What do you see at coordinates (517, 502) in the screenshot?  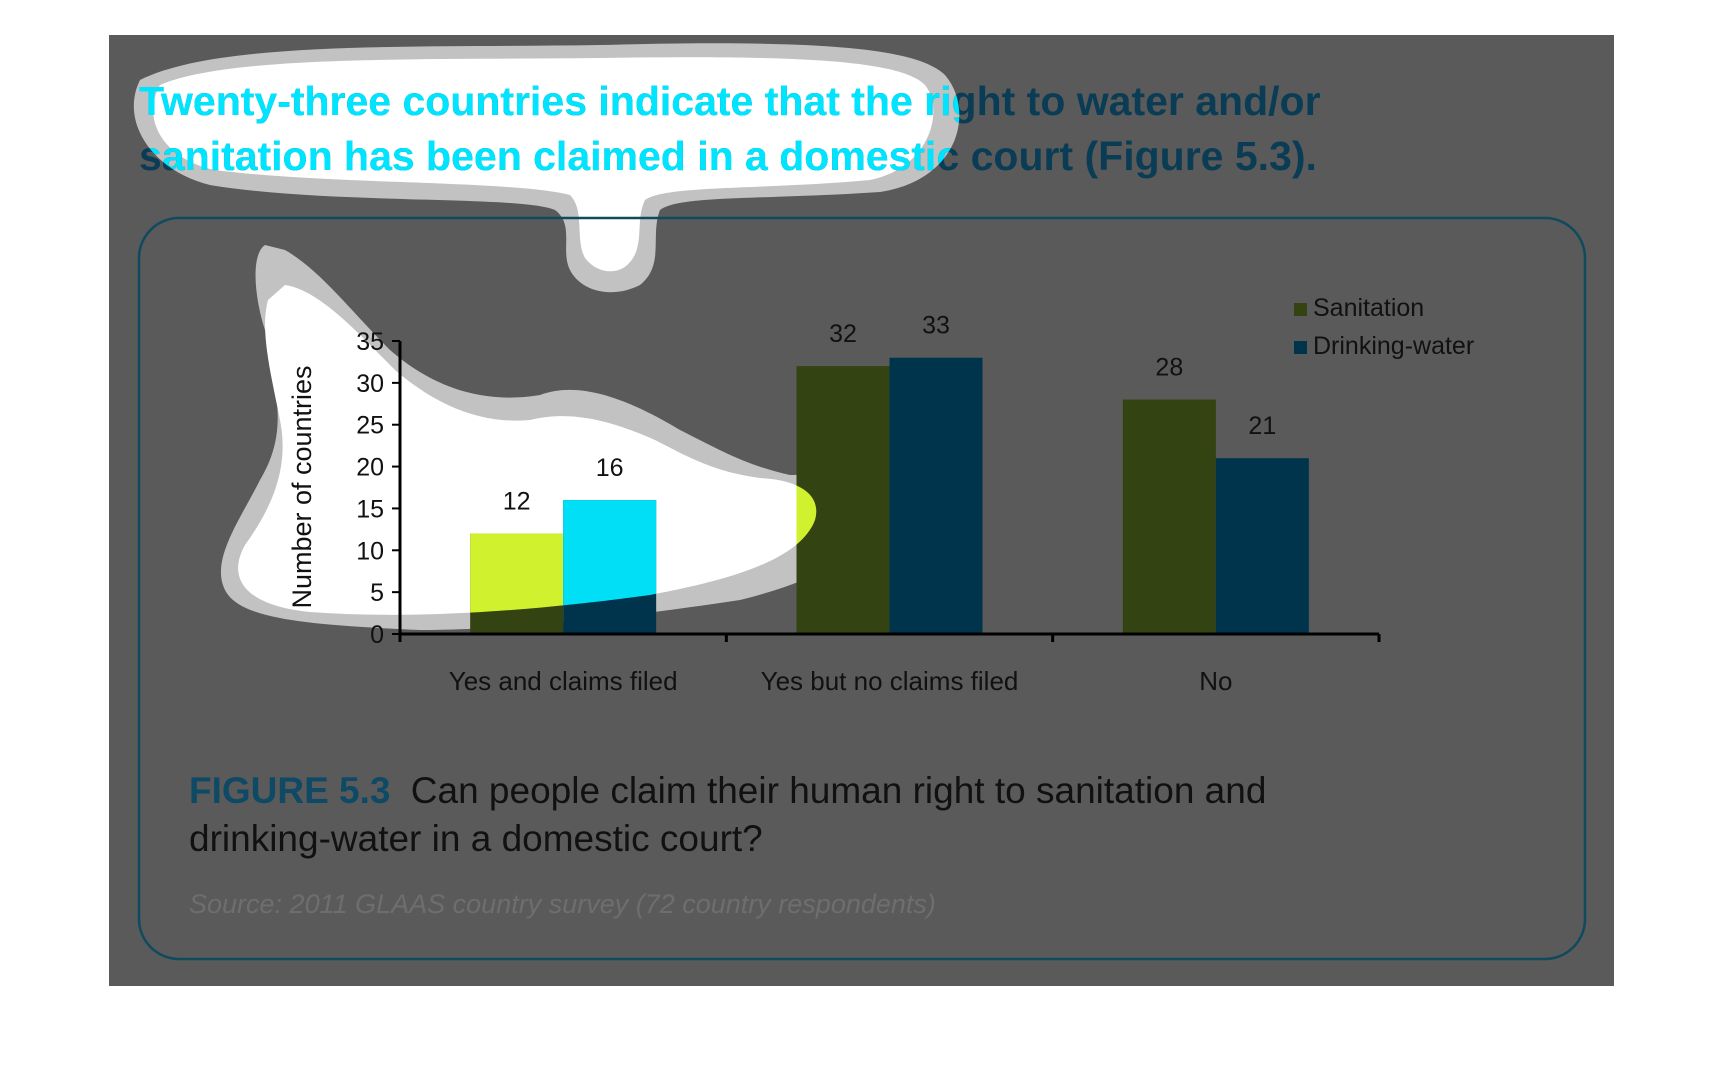 I see `data-label: 12` at bounding box center [517, 502].